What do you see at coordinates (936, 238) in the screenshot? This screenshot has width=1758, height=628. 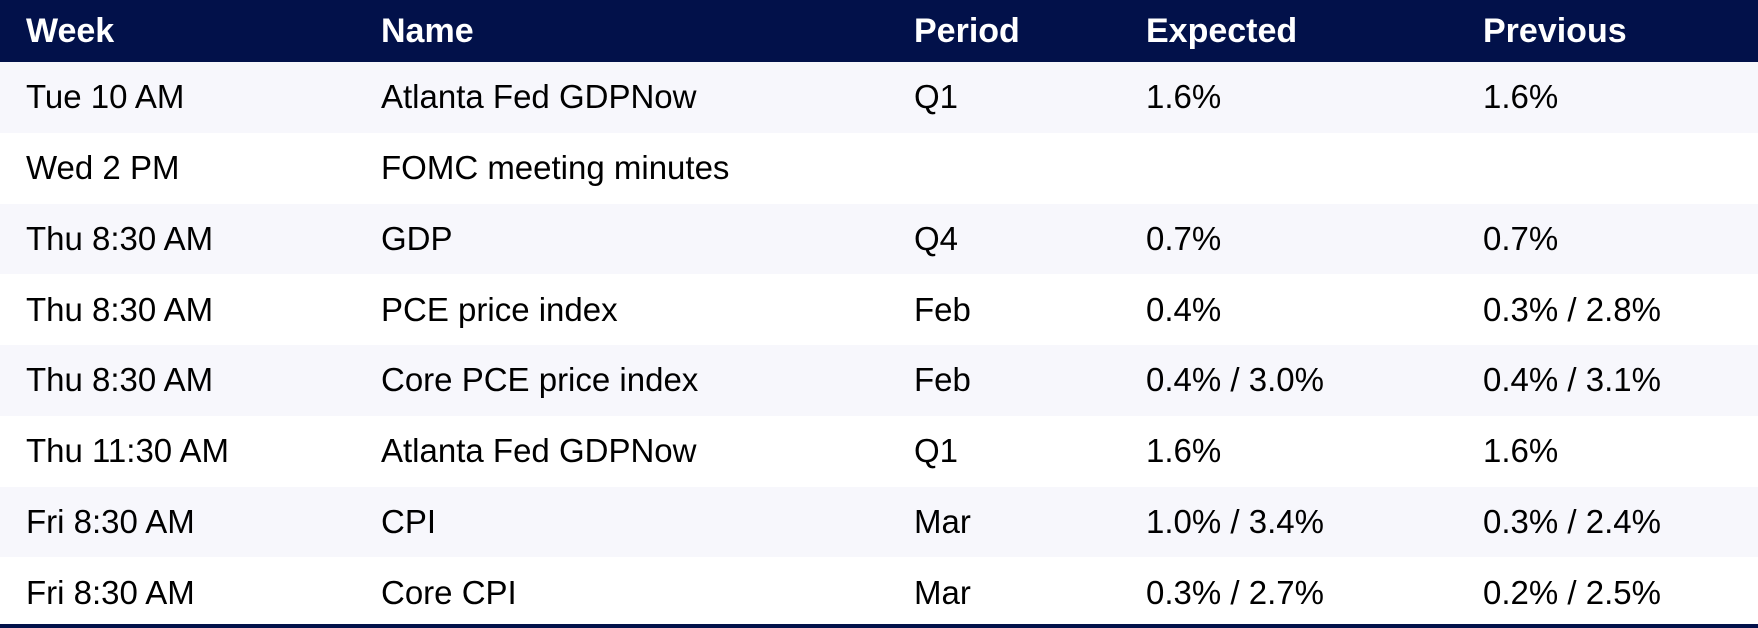 I see `cell-period: Q4` at bounding box center [936, 238].